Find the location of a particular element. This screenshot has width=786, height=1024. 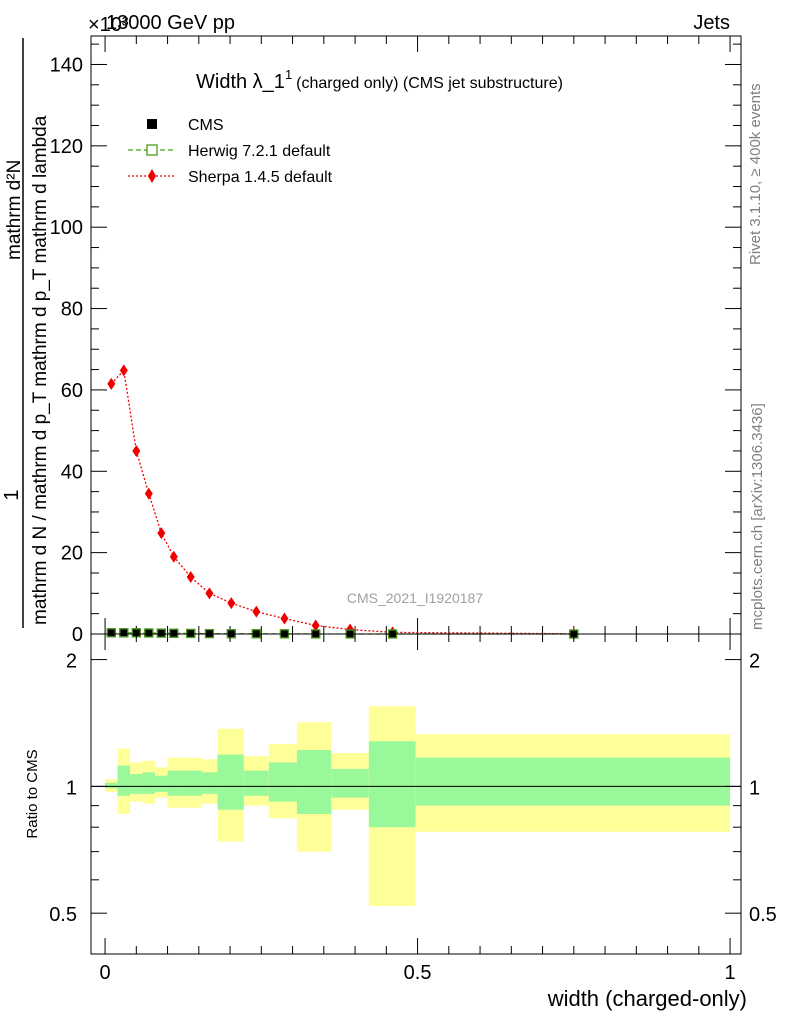

rivet-label: Rivet 3.1.10, ≥ 400k events is located at coordinates (755, 174).